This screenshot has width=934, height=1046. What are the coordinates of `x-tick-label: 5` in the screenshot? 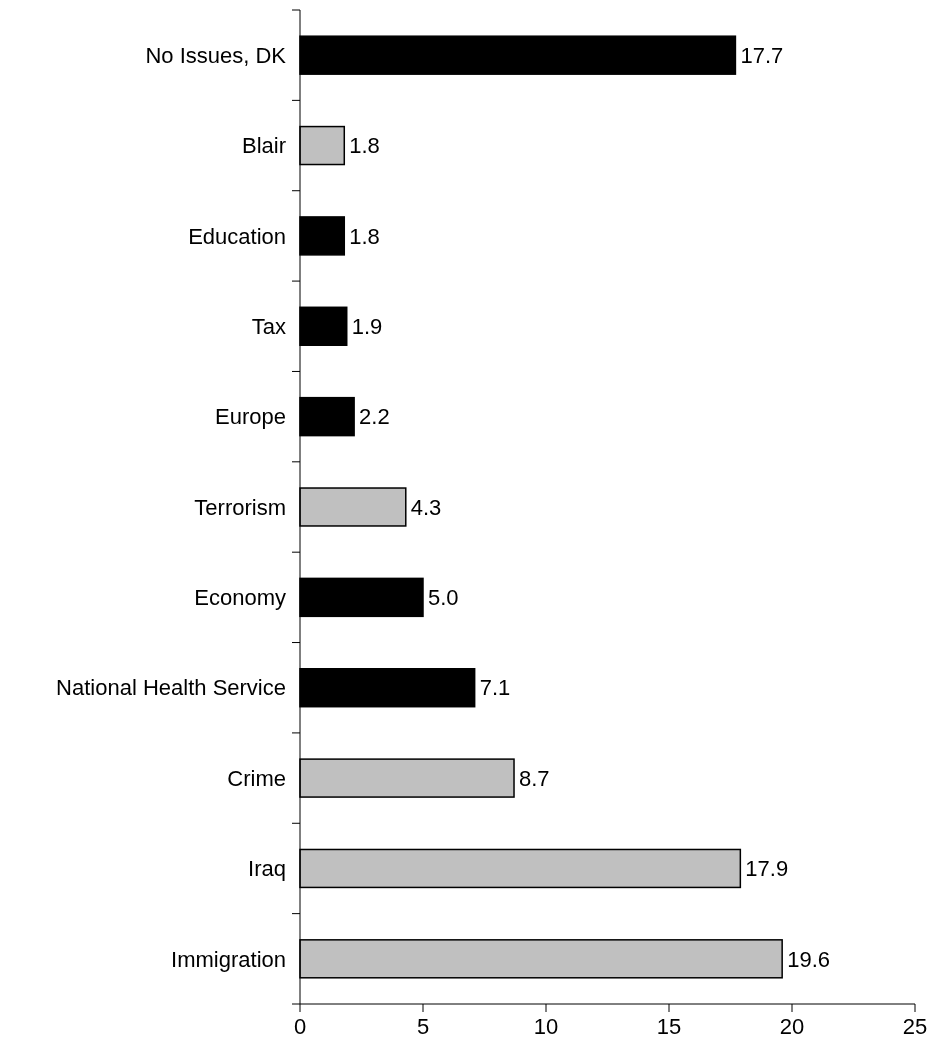 It's located at (423, 1026).